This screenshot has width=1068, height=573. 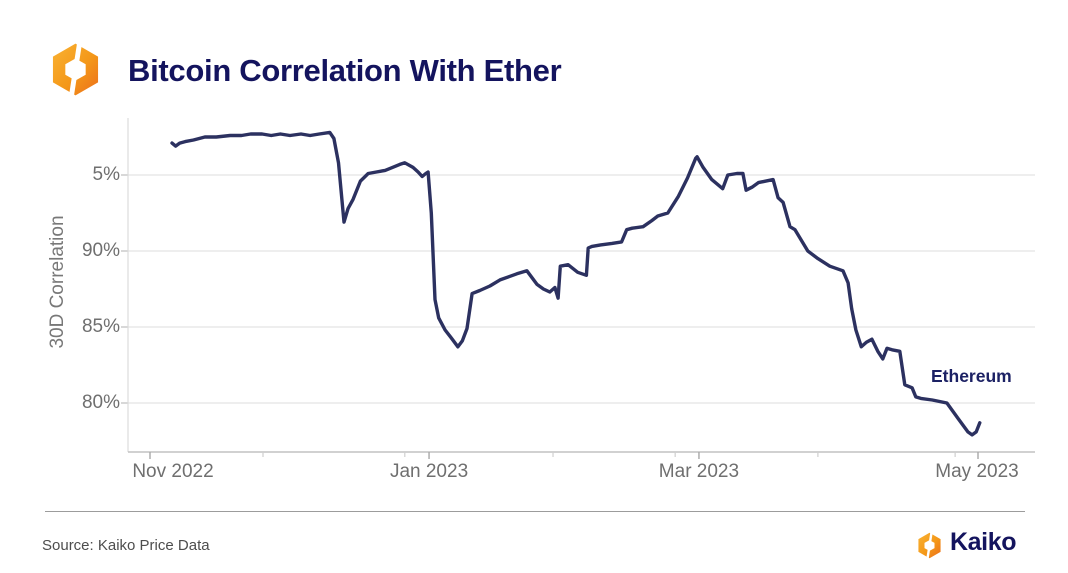 What do you see at coordinates (106, 174) in the screenshot?
I see `y-tick-label: 5%` at bounding box center [106, 174].